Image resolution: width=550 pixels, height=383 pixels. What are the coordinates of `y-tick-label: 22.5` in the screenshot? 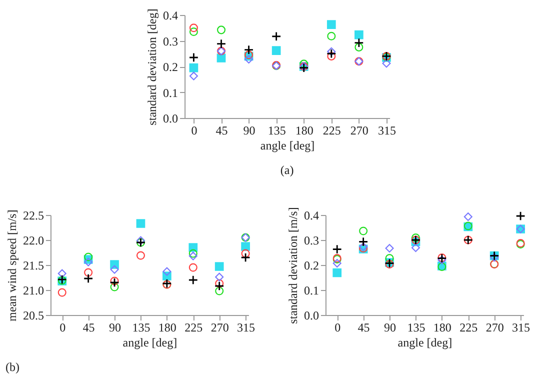 It's located at (33, 215).